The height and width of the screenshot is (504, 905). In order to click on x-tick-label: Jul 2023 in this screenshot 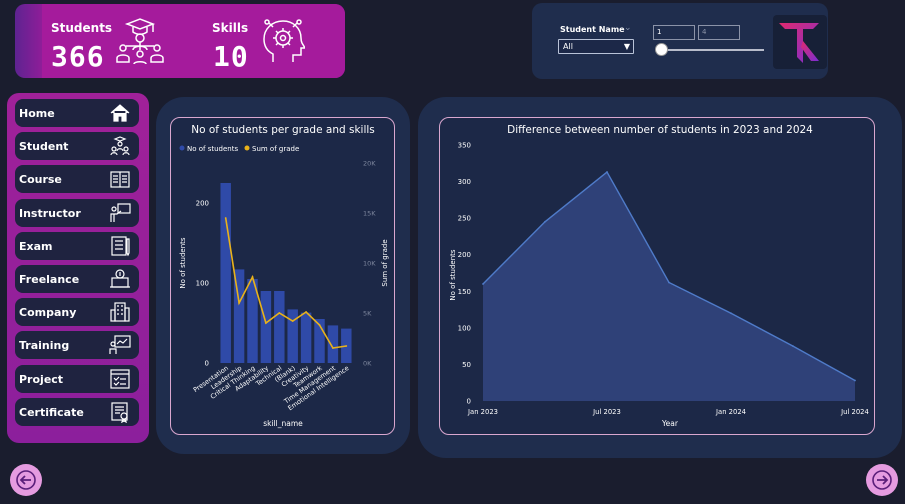, I will do `click(606, 412)`.